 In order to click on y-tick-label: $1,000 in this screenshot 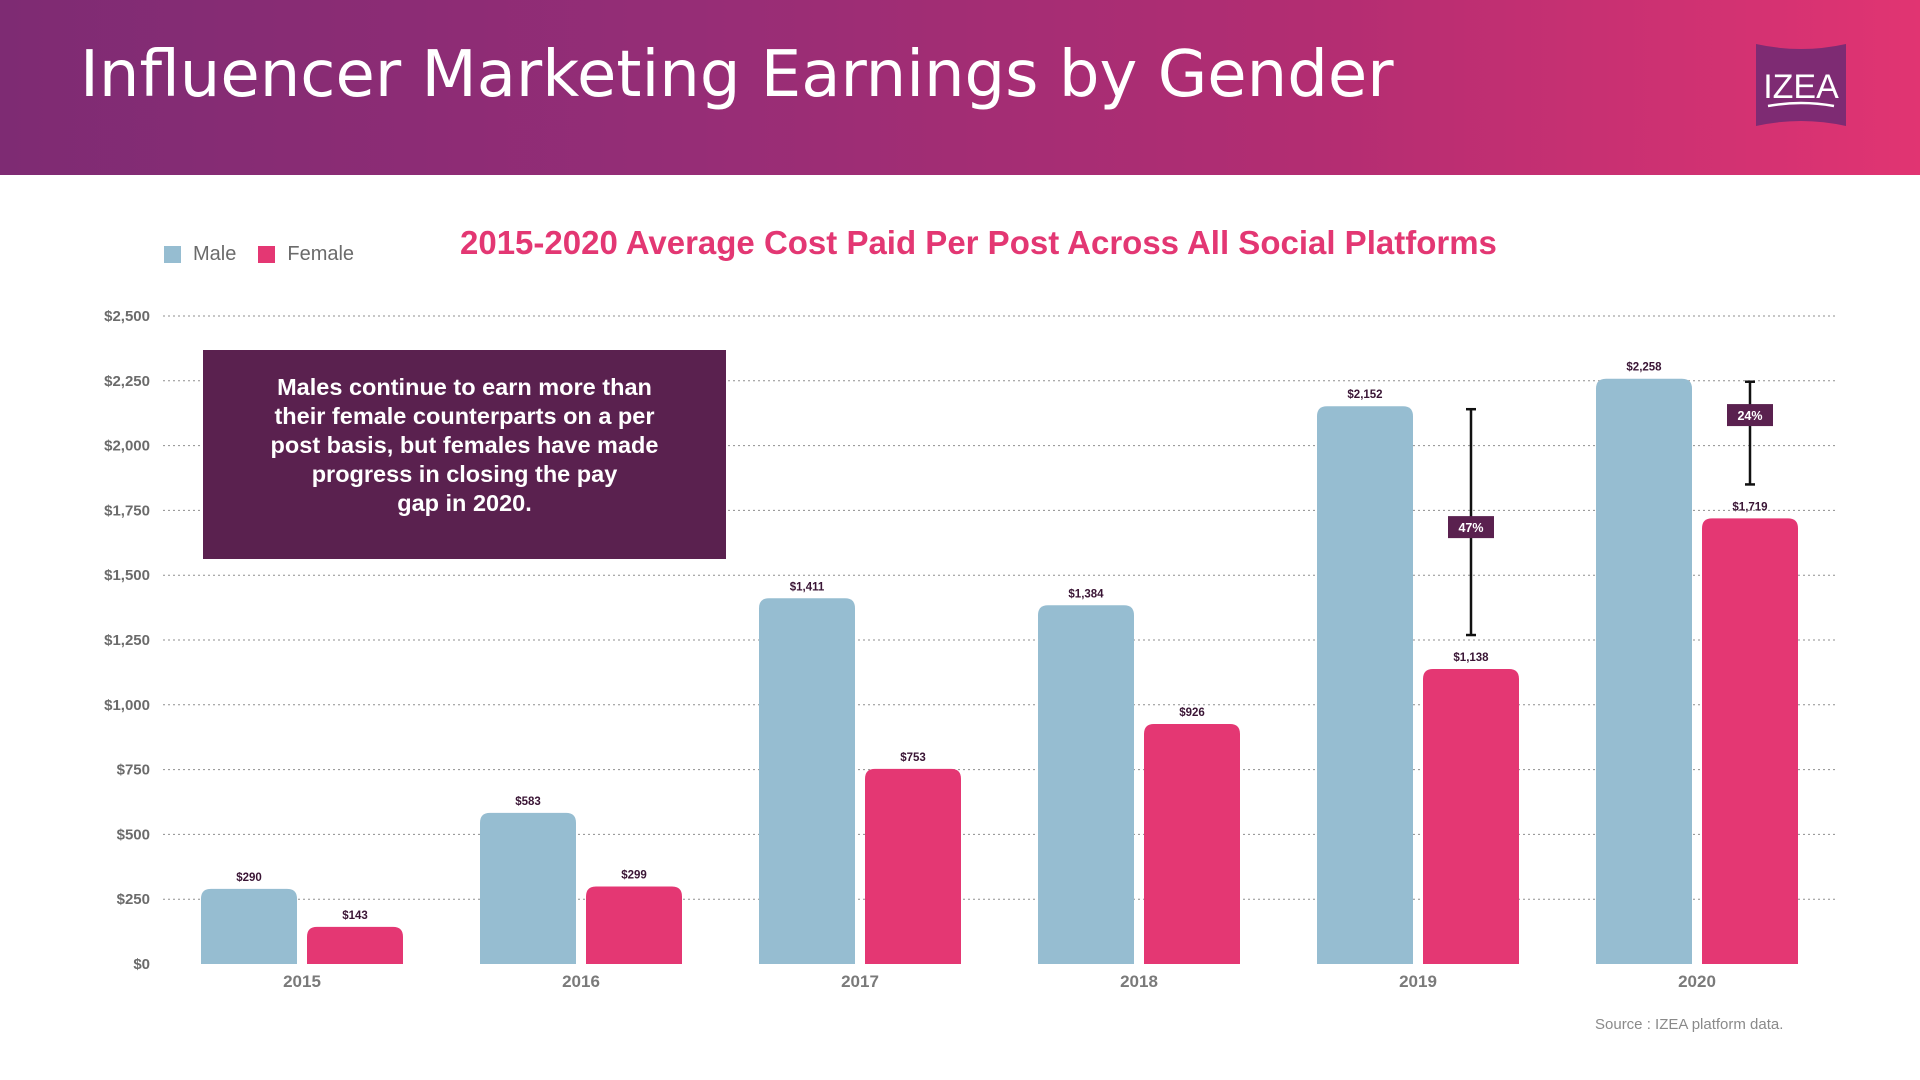, I will do `click(127, 705)`.